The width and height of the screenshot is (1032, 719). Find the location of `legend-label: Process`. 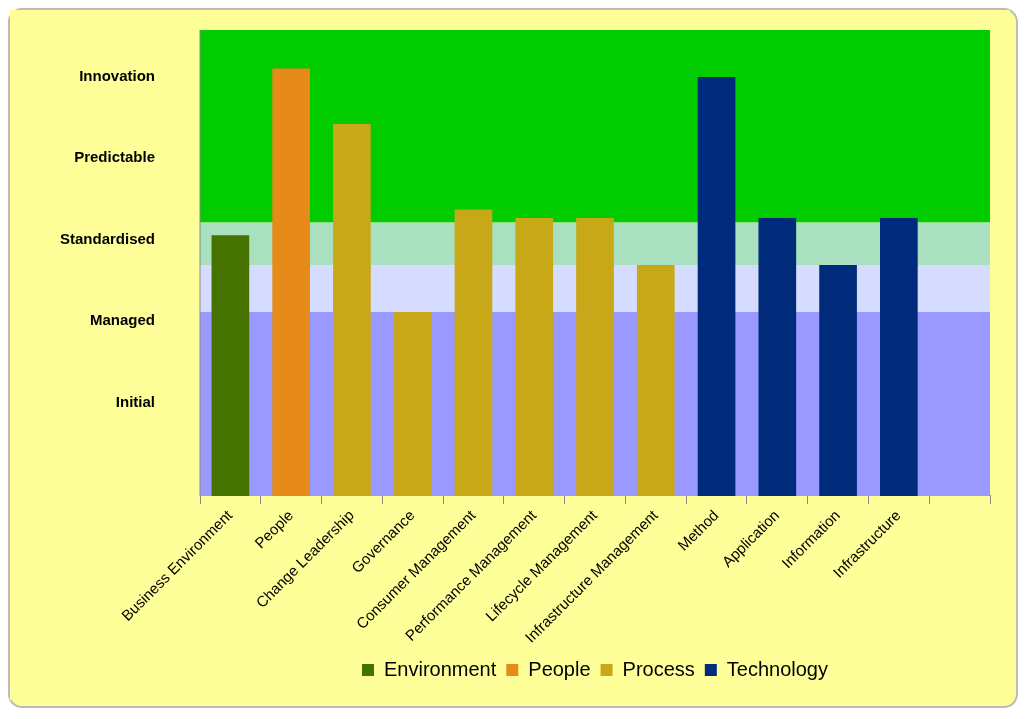

legend-label: Process is located at coordinates (658, 668).